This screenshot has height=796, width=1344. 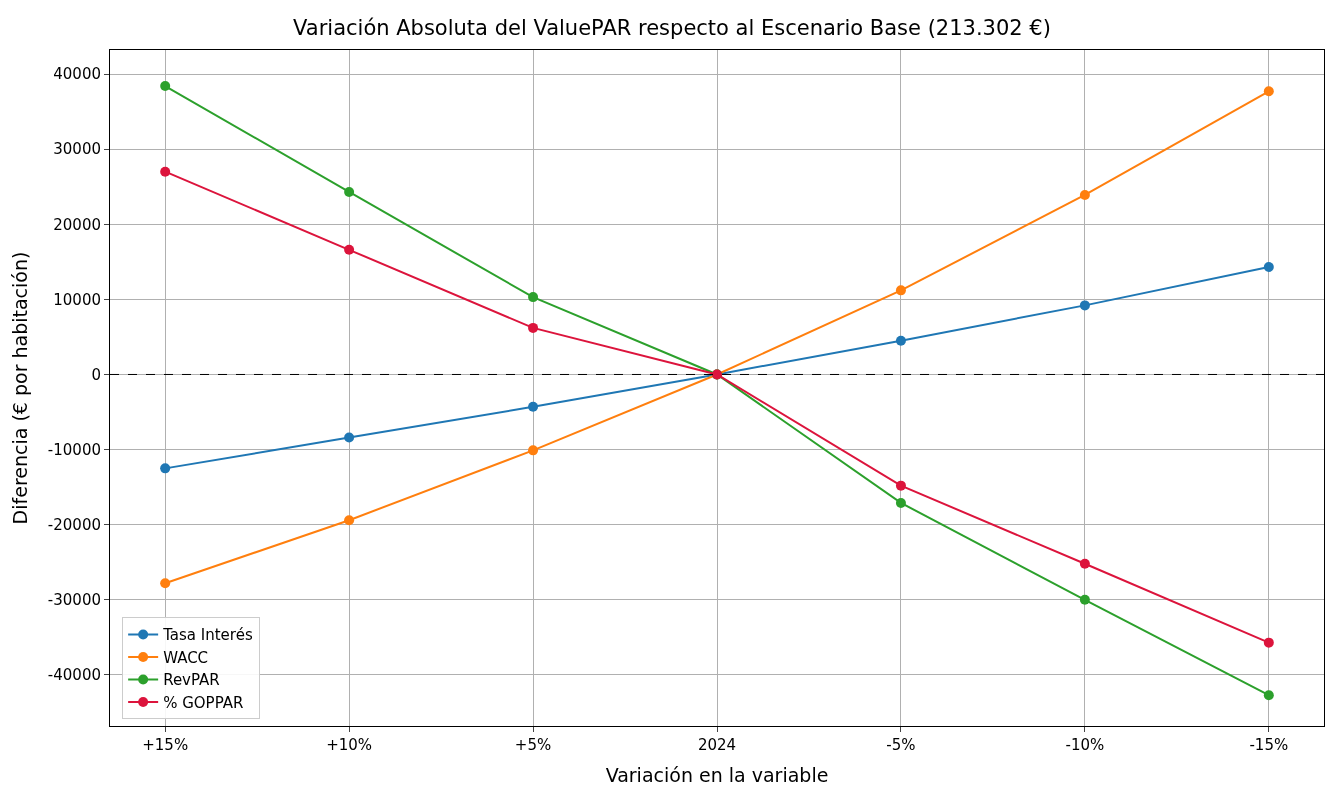 What do you see at coordinates (77, 224) in the screenshot?
I see `y-tick-label: 20000` at bounding box center [77, 224].